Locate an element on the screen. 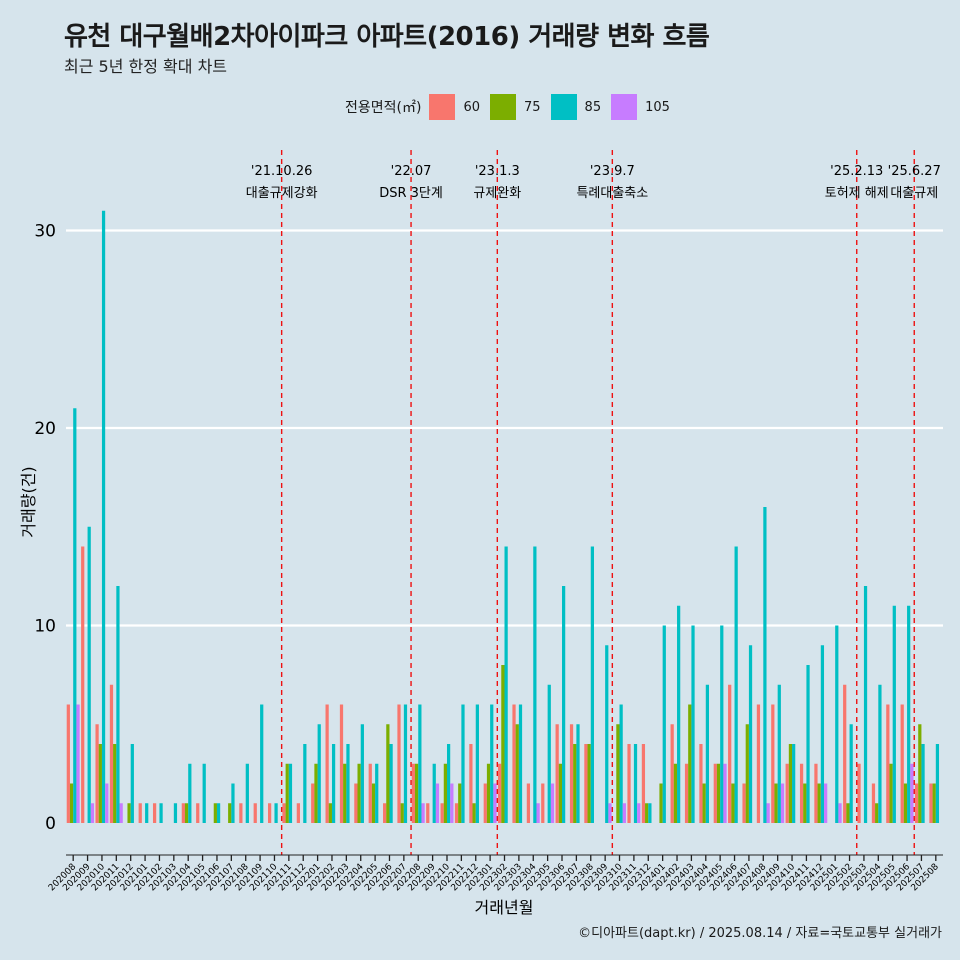 Image resolution: width=960 pixels, height=960 pixels. event-label-0: 대출규제강화 is located at coordinates (282, 193).